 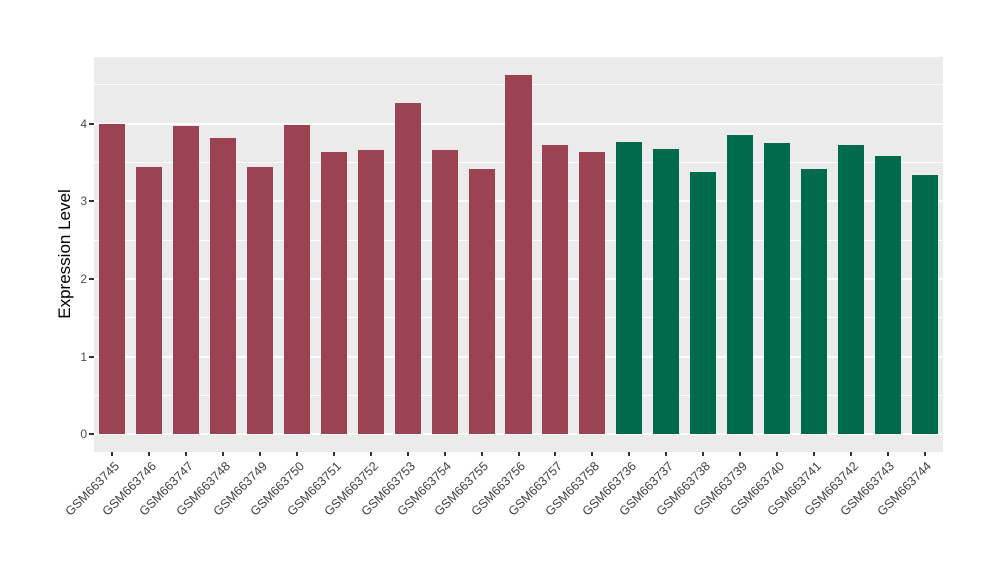 I want to click on bar-GSM663744, so click(x=924, y=304).